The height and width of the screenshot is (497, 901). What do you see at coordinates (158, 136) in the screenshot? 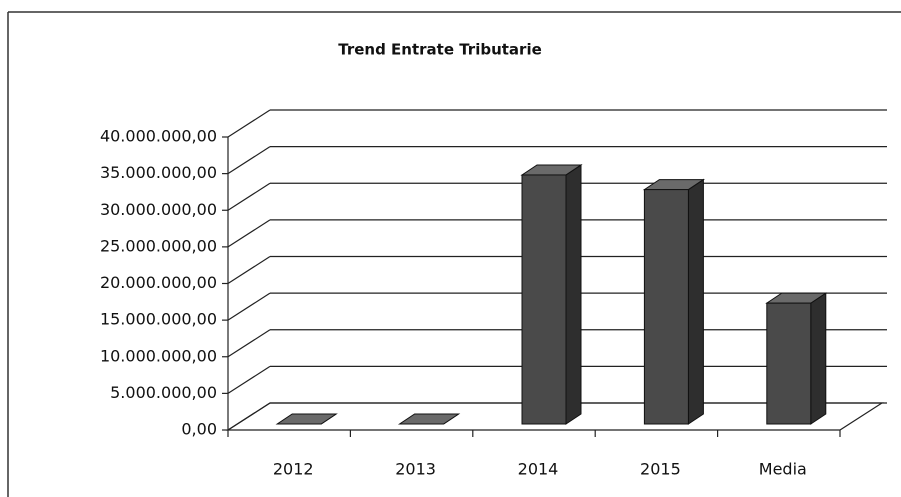
I see `y-tick-label: 40.000.000,00` at bounding box center [158, 136].